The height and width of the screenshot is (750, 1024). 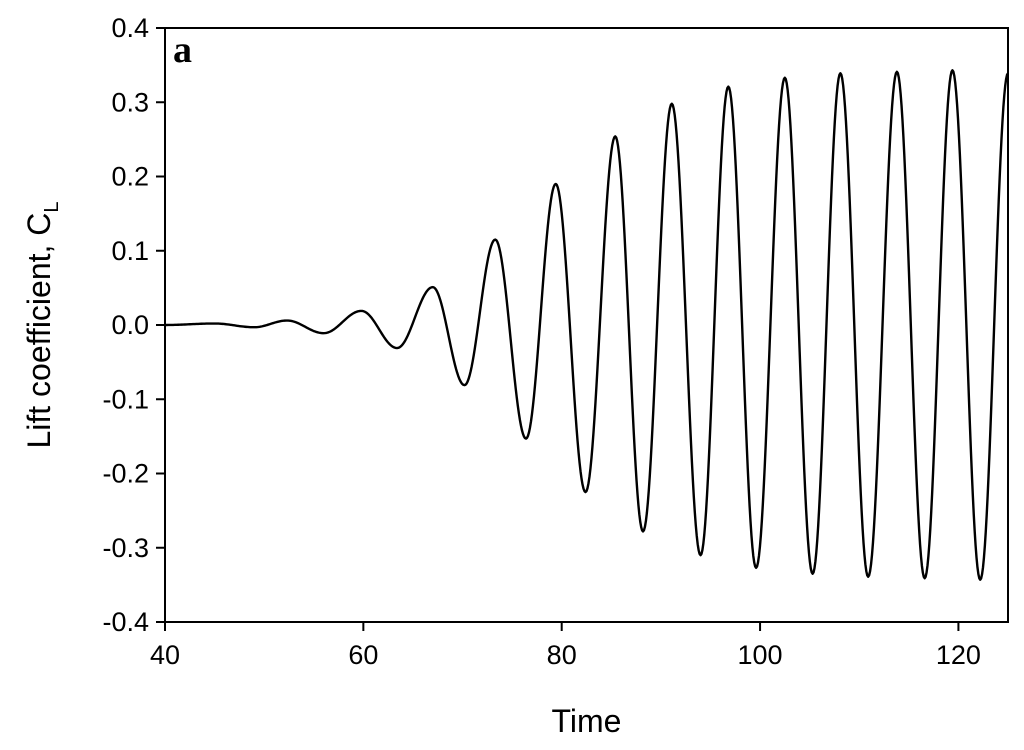 What do you see at coordinates (958, 655) in the screenshot?
I see `x-tick-label: 120` at bounding box center [958, 655].